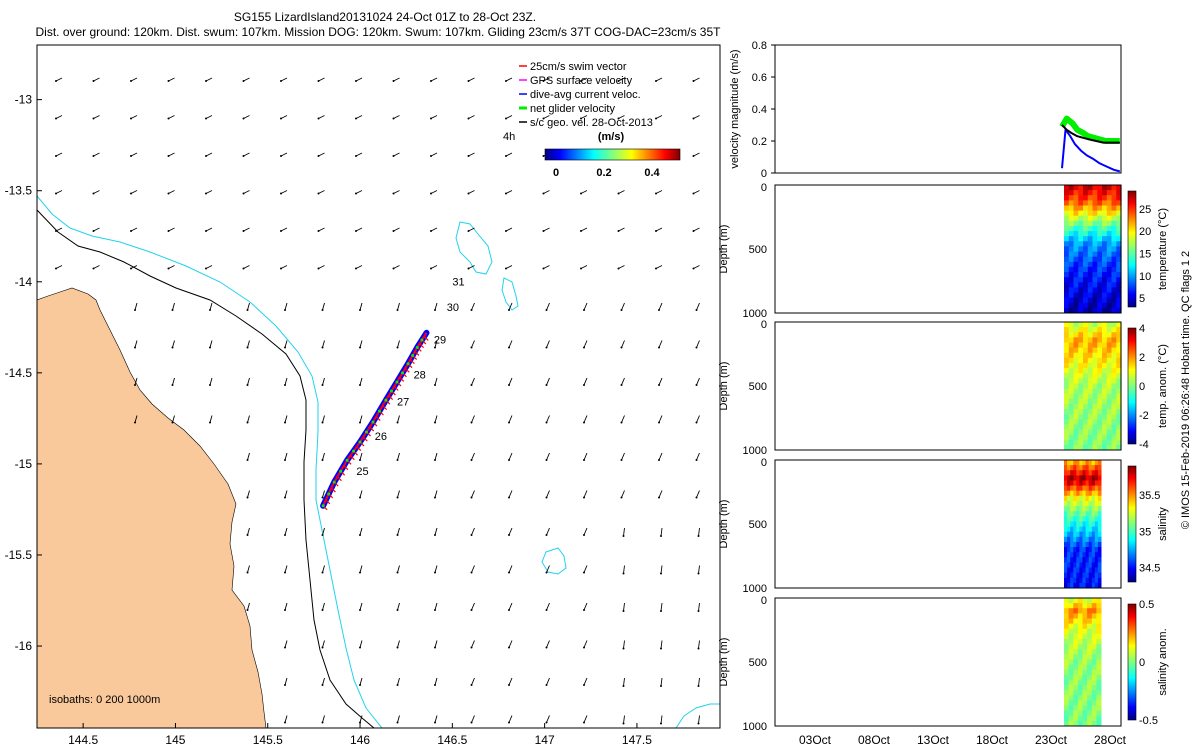 The height and width of the screenshot is (750, 1200). I want to click on depth-panel-frame, so click(948, 386).